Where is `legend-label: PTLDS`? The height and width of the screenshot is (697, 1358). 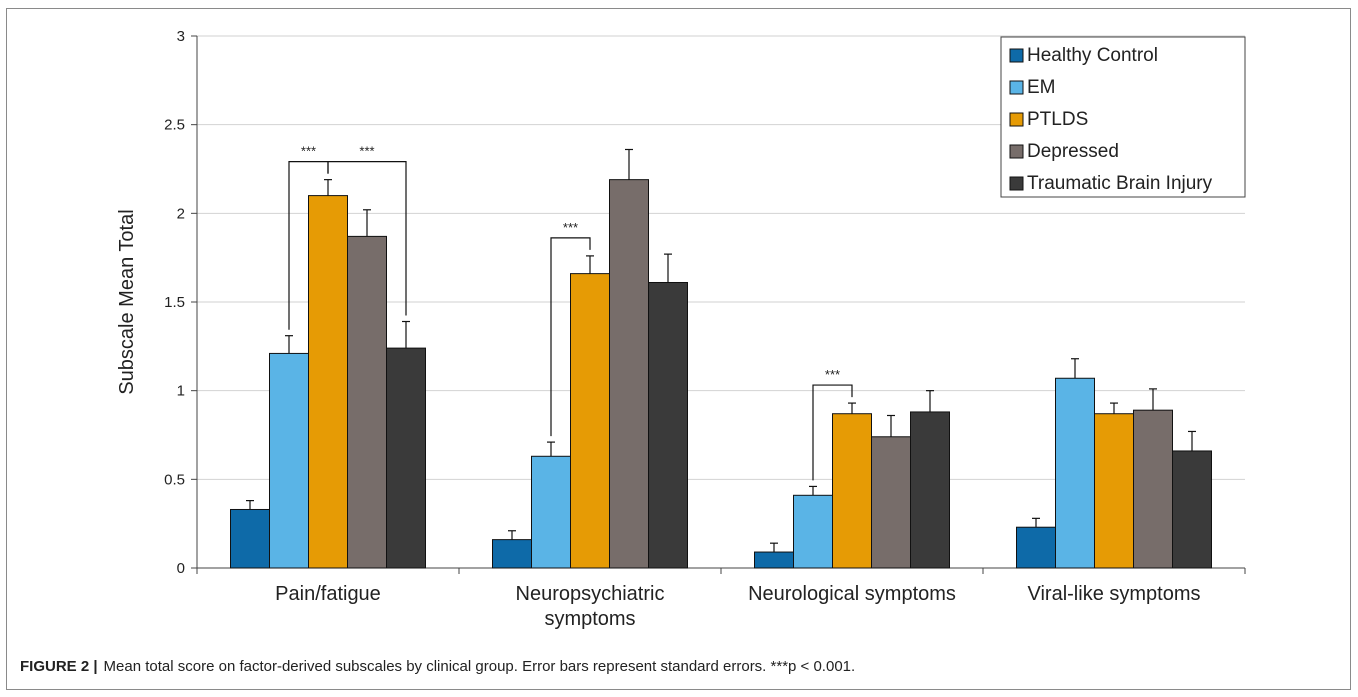
legend-label: PTLDS is located at coordinates (1057, 119).